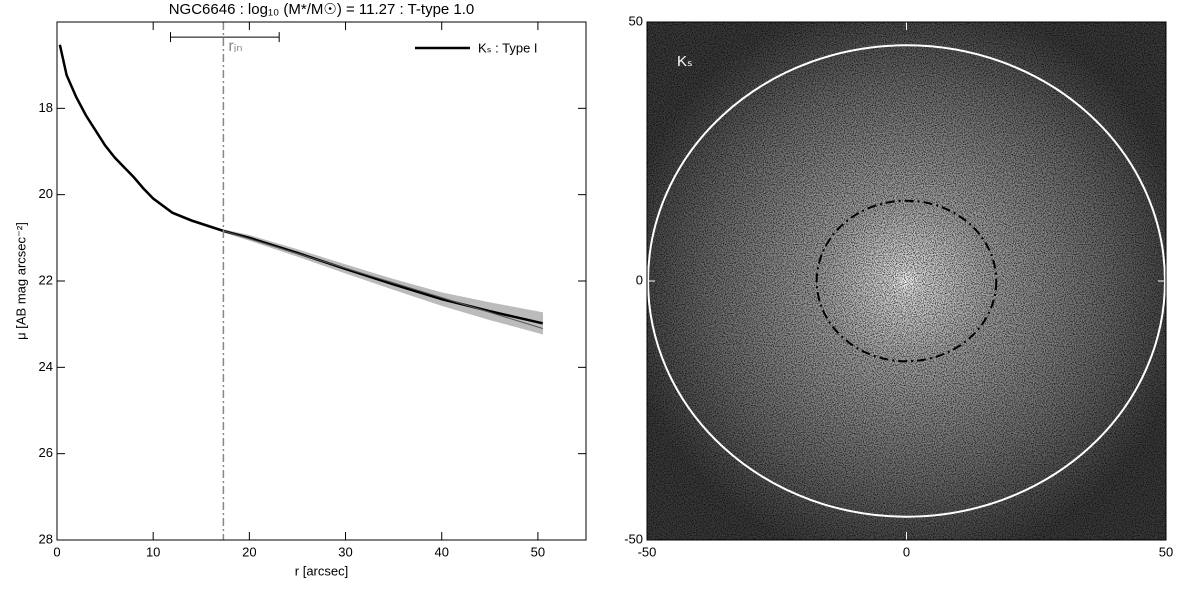  Describe the element at coordinates (321, 570) in the screenshot. I see `x-axis-label: r [arcsec]` at that location.